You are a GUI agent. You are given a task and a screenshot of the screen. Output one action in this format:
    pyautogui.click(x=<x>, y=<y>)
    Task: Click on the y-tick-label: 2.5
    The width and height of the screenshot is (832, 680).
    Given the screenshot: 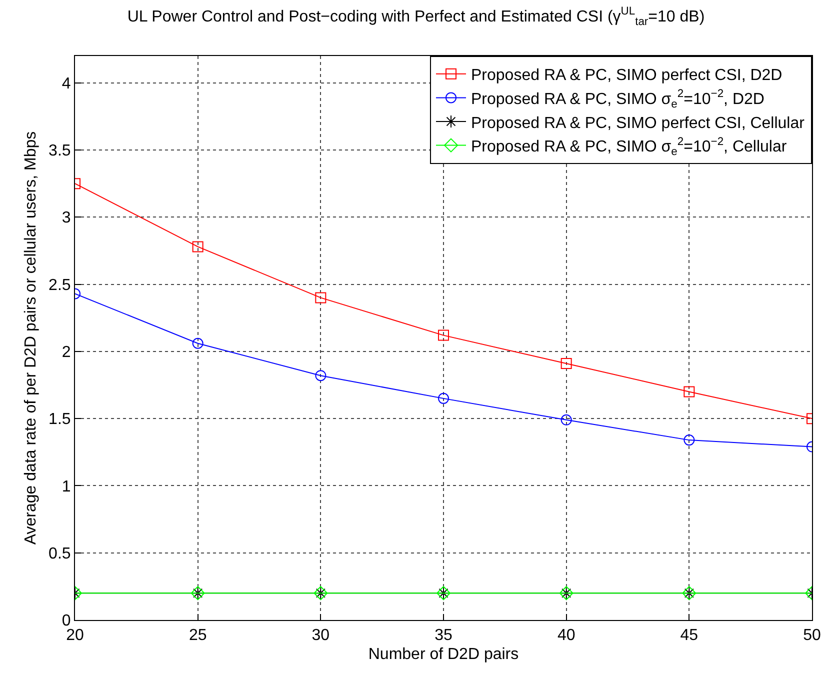 What is the action you would take?
    pyautogui.click(x=59, y=285)
    